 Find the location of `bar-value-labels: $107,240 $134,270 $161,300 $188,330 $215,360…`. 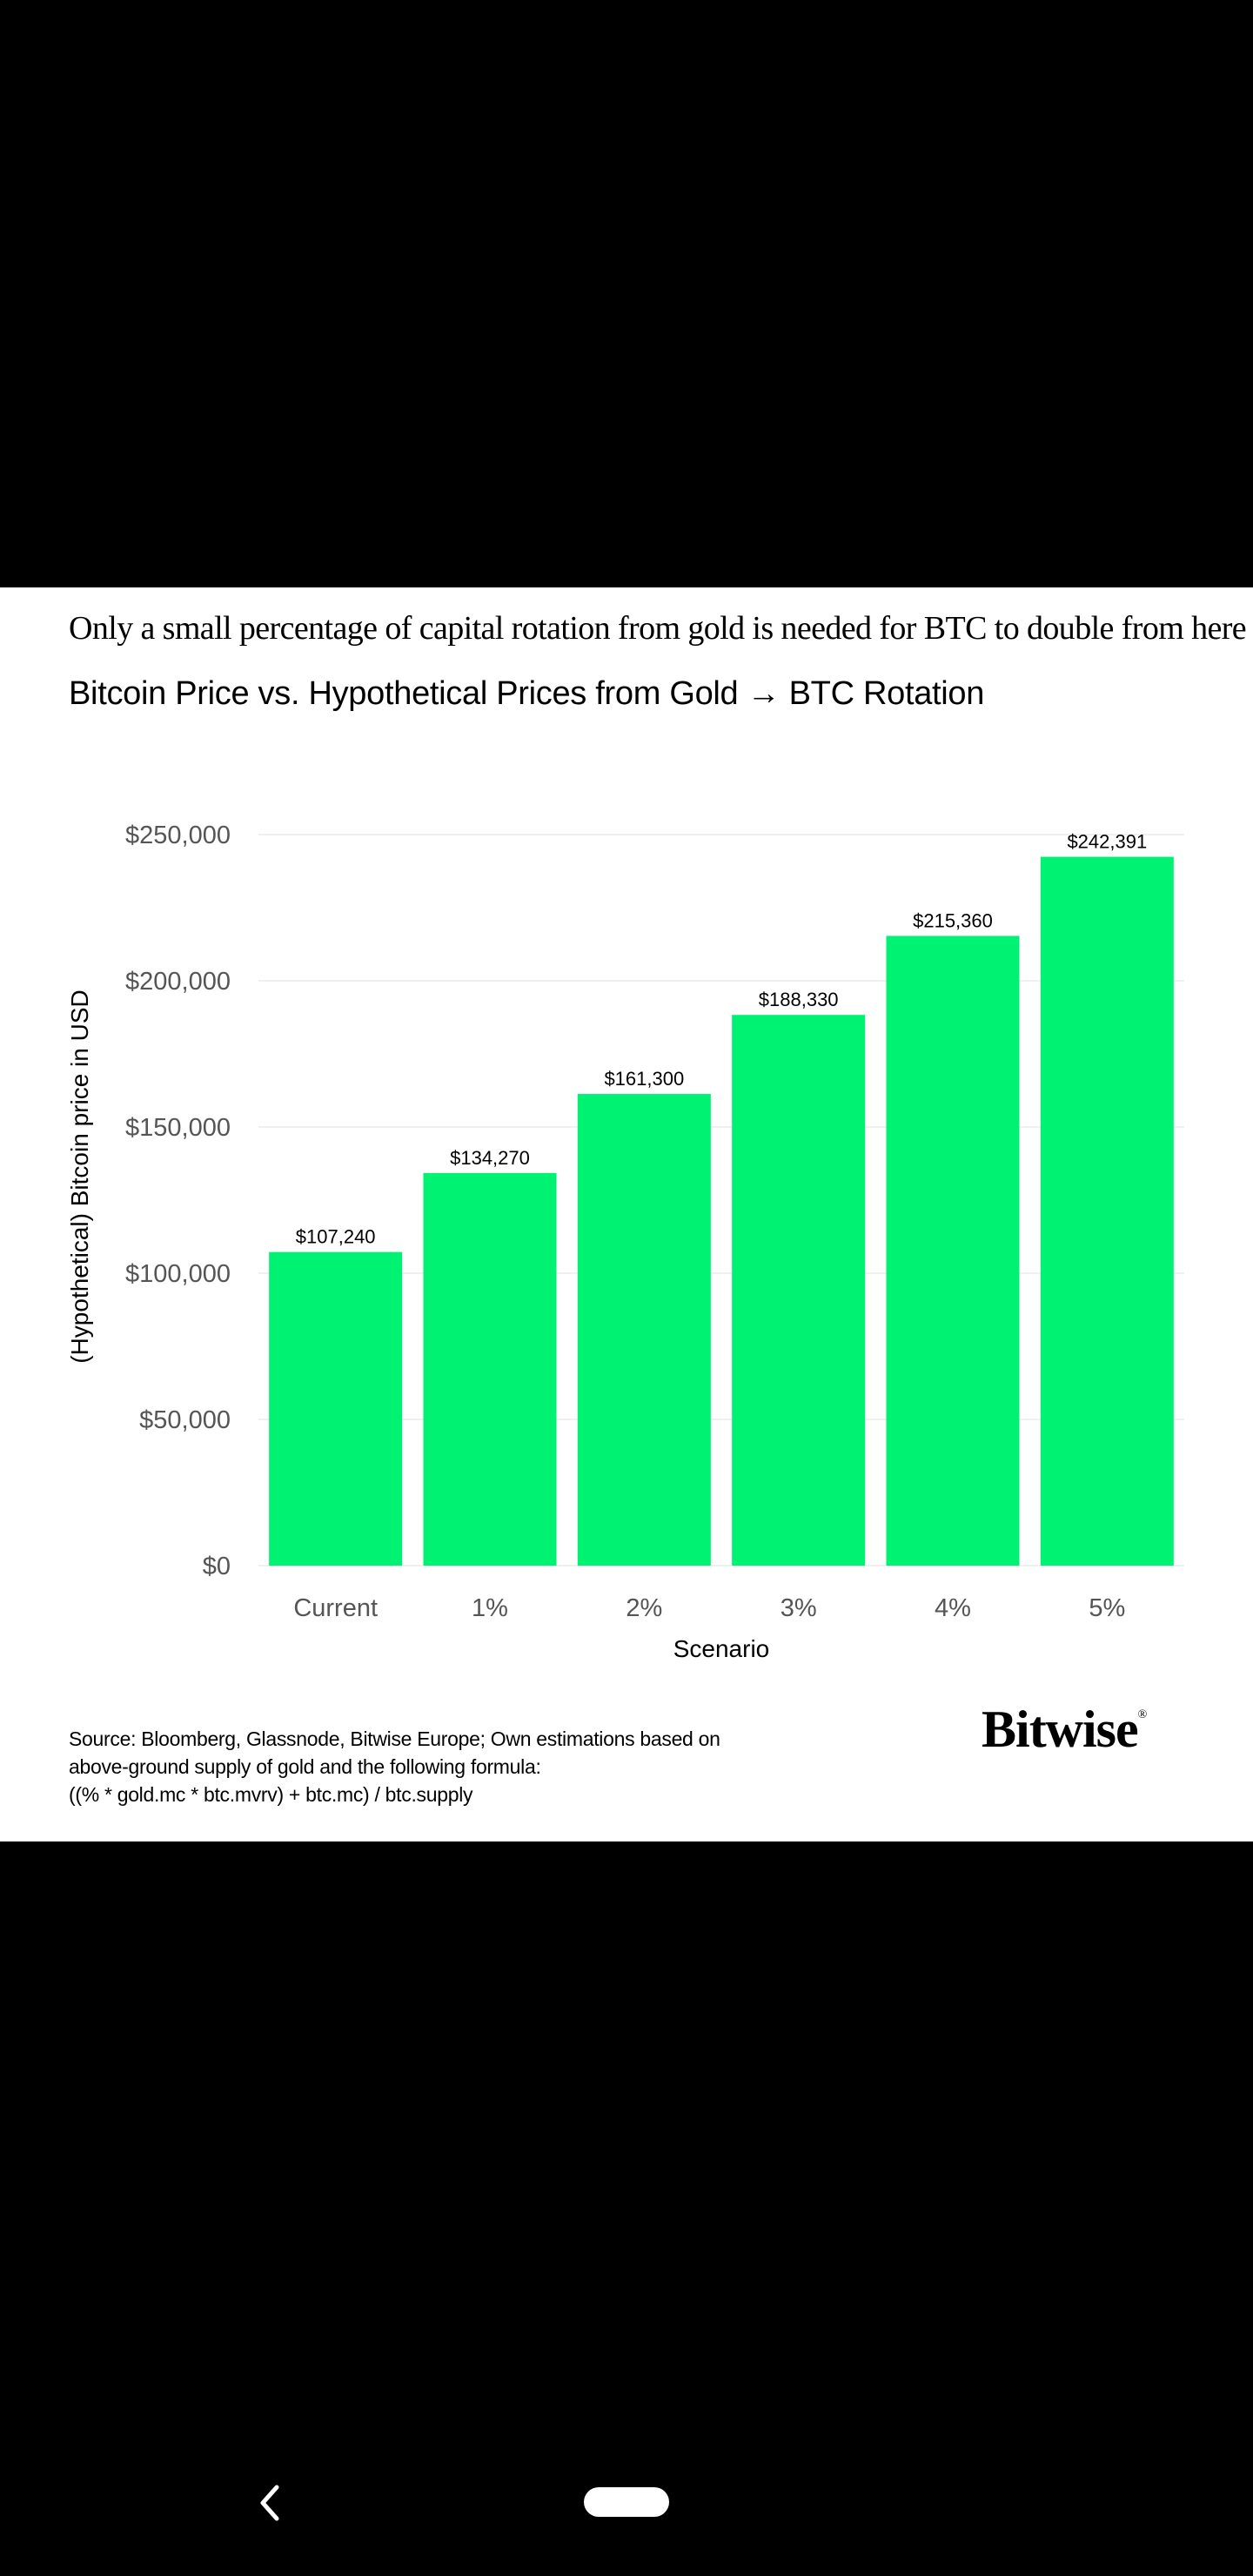

bar-value-labels: $107,240 $134,270 $161,300 $188,330 $215,360… is located at coordinates (721, 1039).